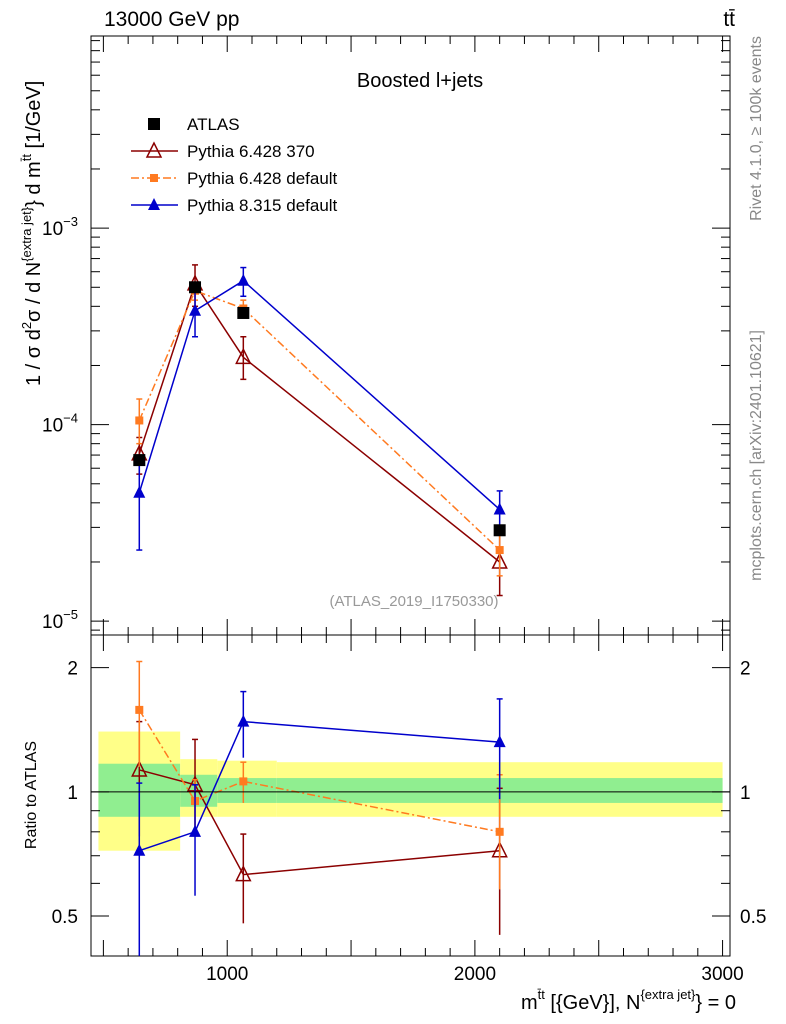  What do you see at coordinates (262, 205) in the screenshot?
I see `legend-label-3: Pythia 8.315 default` at bounding box center [262, 205].